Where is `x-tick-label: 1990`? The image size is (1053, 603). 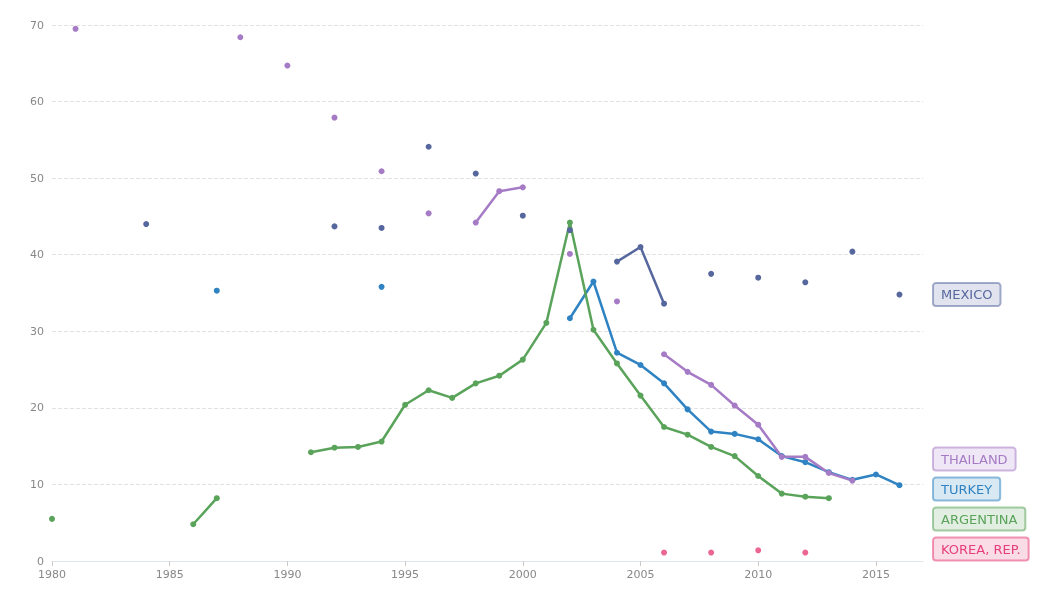
x-tick-label: 1990 is located at coordinates (287, 574).